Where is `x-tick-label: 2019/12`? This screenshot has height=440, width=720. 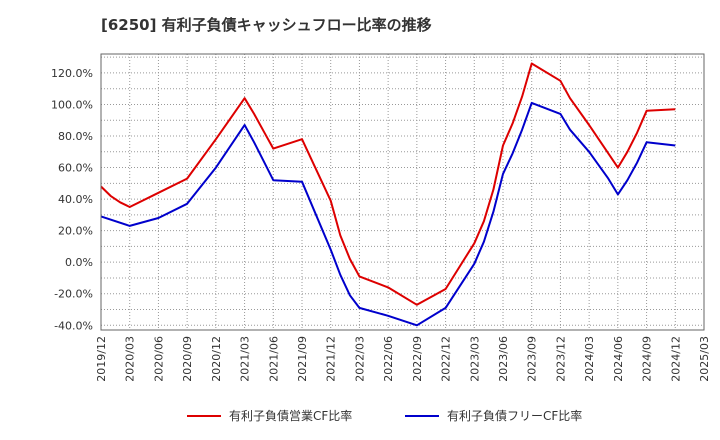 x-tick-label: 2019/12 is located at coordinates (101, 359).